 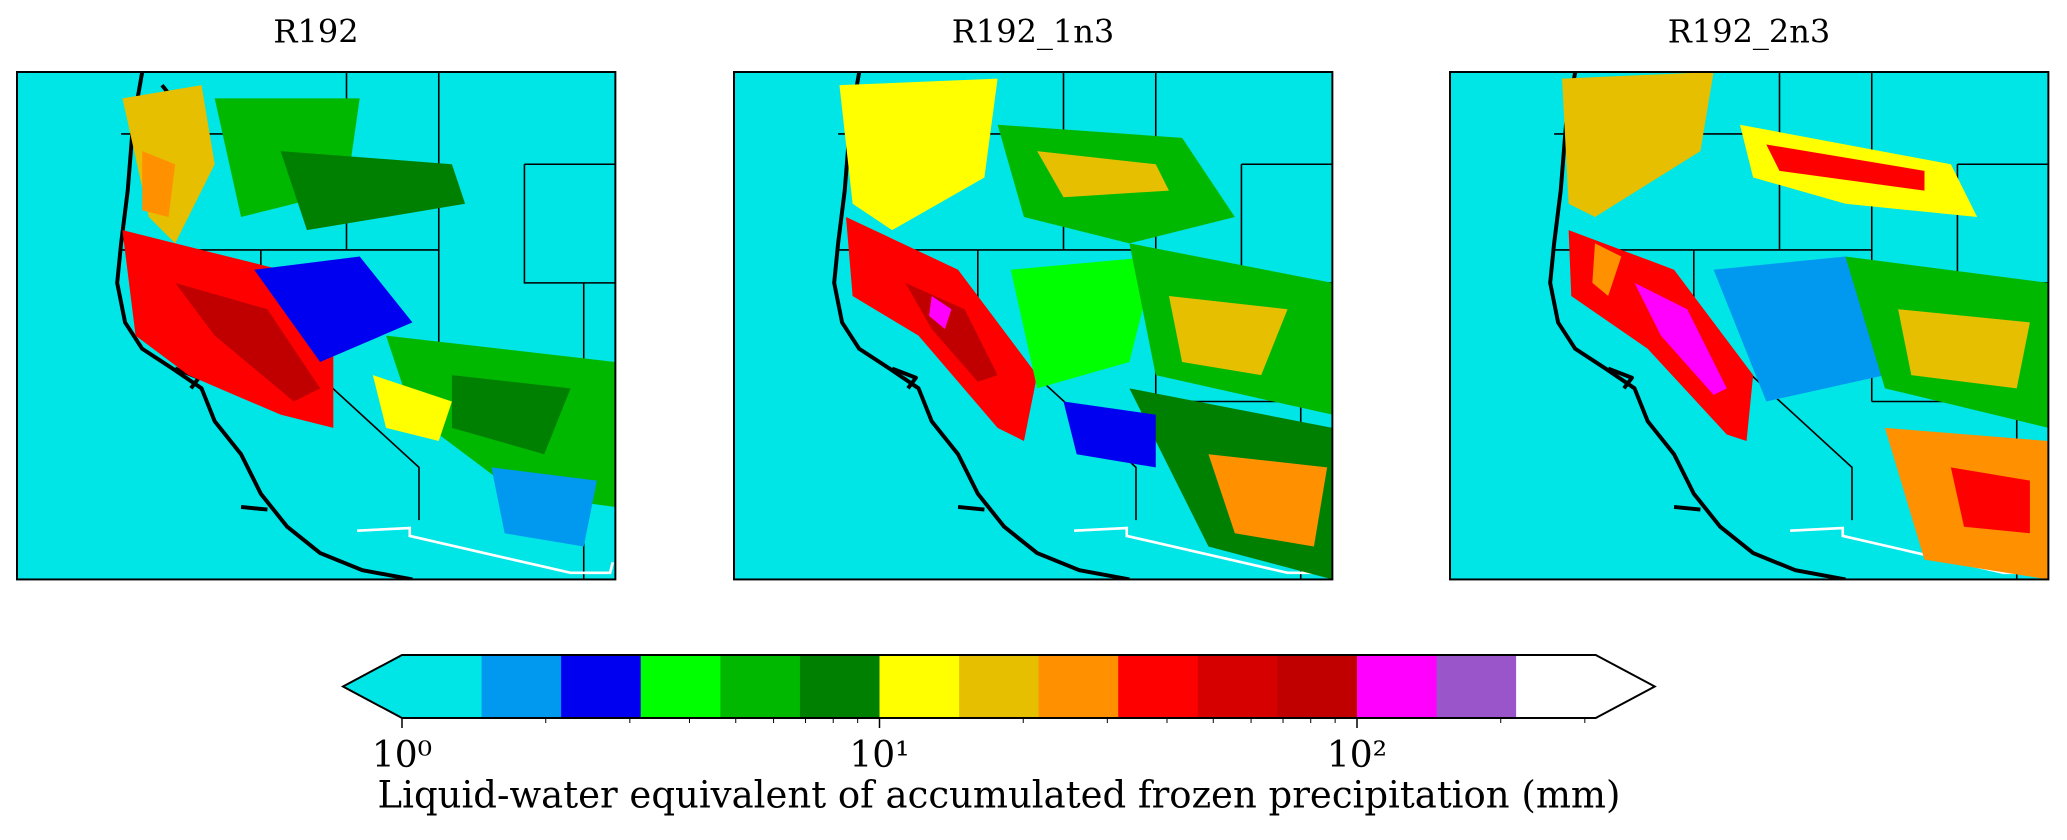 What do you see at coordinates (1749, 32) in the screenshot?
I see `panel-title: R192_2n3` at bounding box center [1749, 32].